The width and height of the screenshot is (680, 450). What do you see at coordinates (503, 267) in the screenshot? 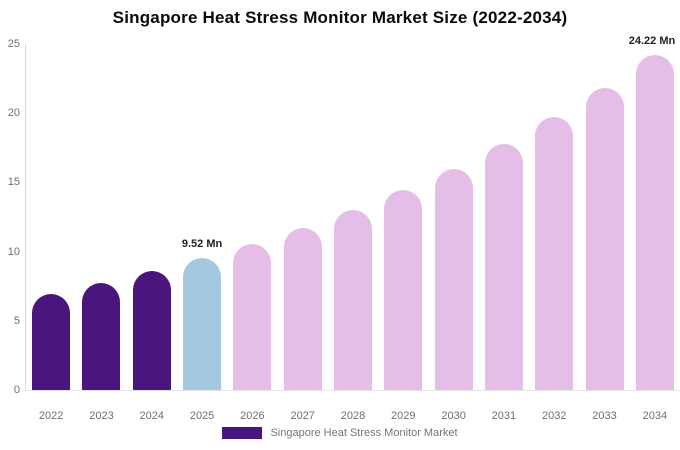
I see `bar-2031` at bounding box center [503, 267].